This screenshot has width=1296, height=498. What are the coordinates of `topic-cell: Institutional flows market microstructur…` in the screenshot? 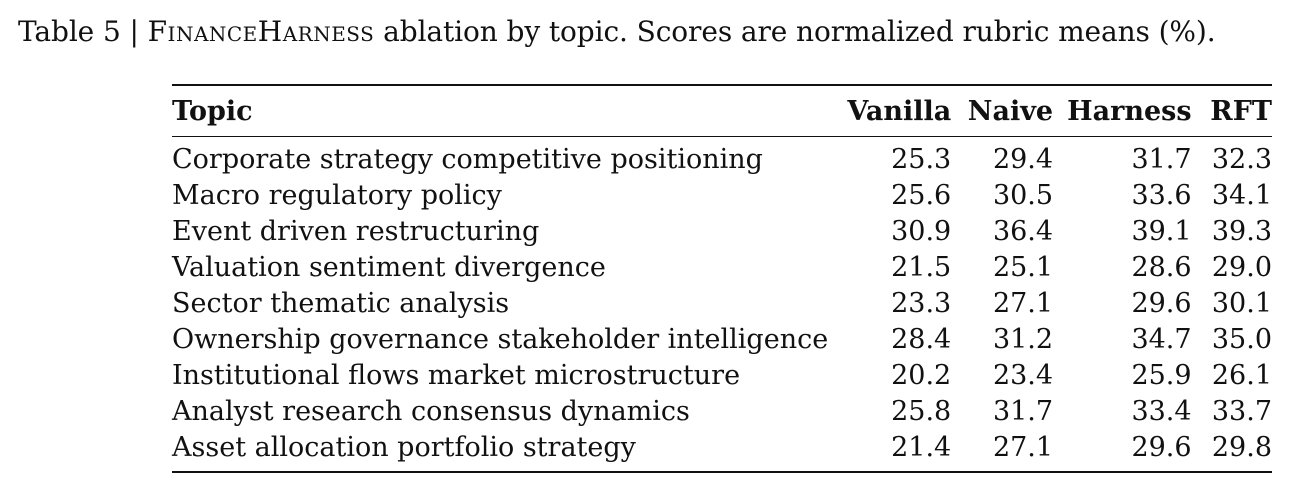 It's located at (456, 375).